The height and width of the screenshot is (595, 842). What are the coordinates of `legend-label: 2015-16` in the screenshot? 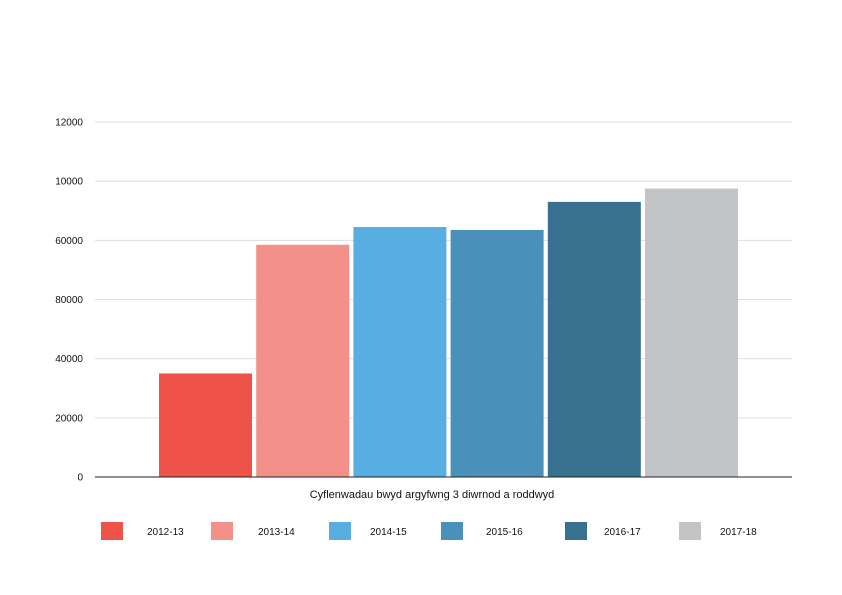 It's located at (504, 532).